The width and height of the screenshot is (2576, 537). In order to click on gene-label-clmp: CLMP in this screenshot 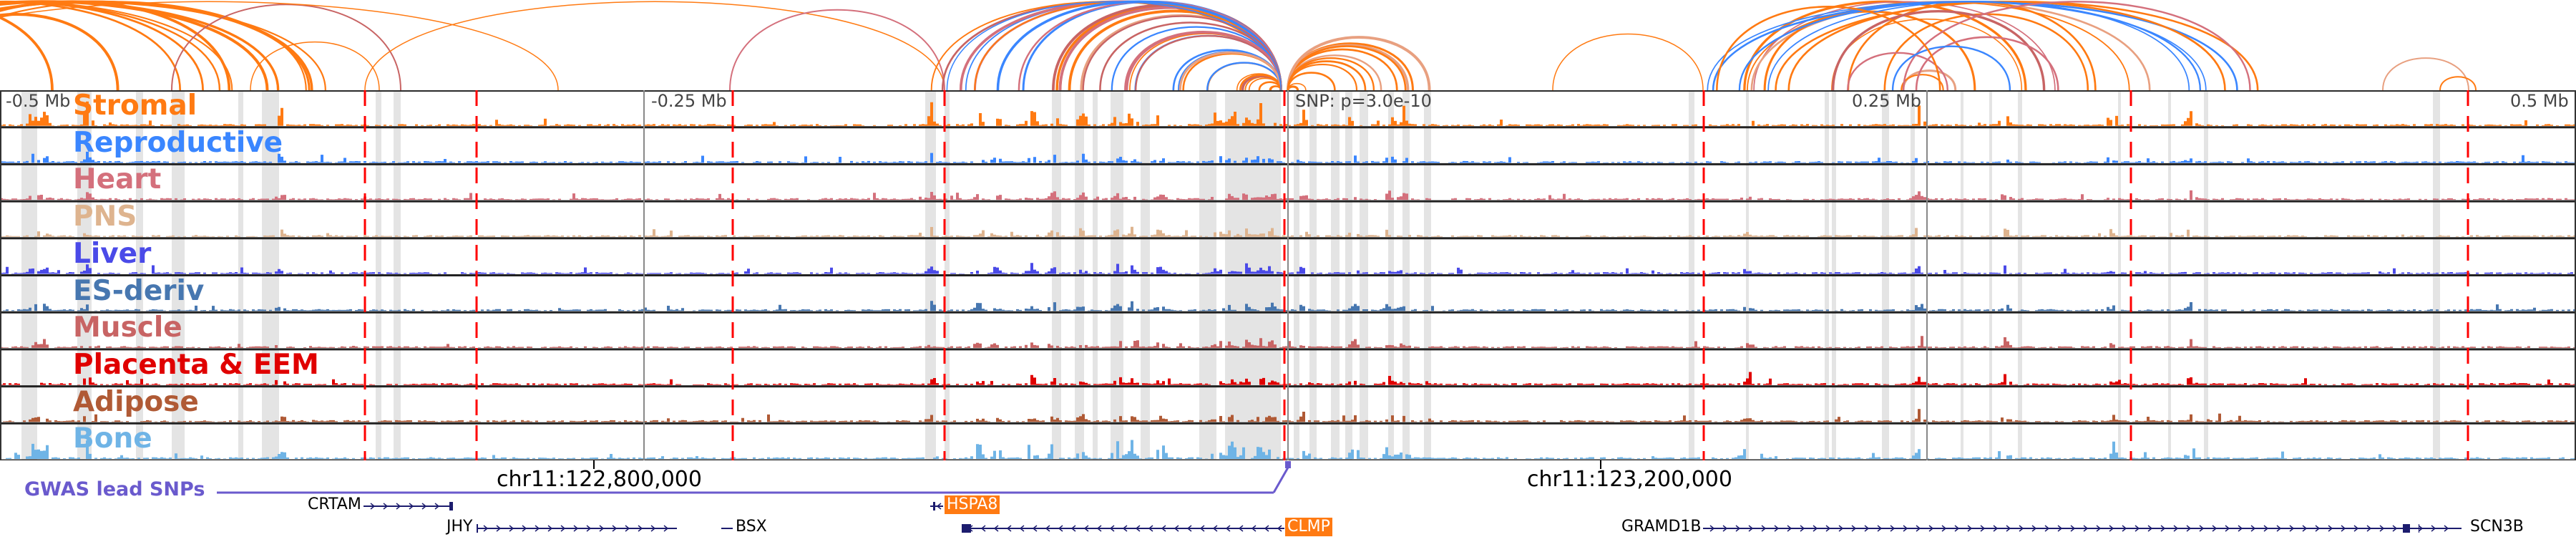, I will do `click(1308, 527)`.